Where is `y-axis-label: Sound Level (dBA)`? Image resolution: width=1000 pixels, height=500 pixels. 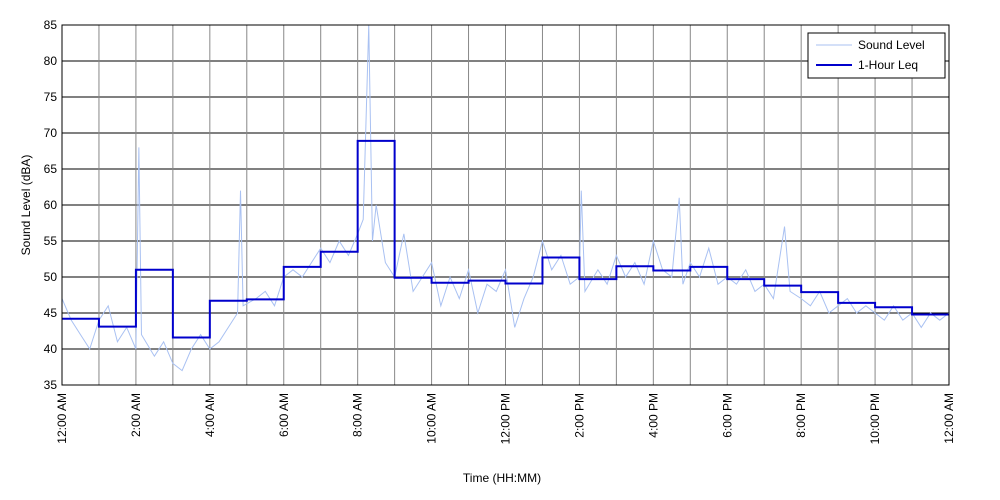 y-axis-label: Sound Level (dBA) is located at coordinates (26, 205).